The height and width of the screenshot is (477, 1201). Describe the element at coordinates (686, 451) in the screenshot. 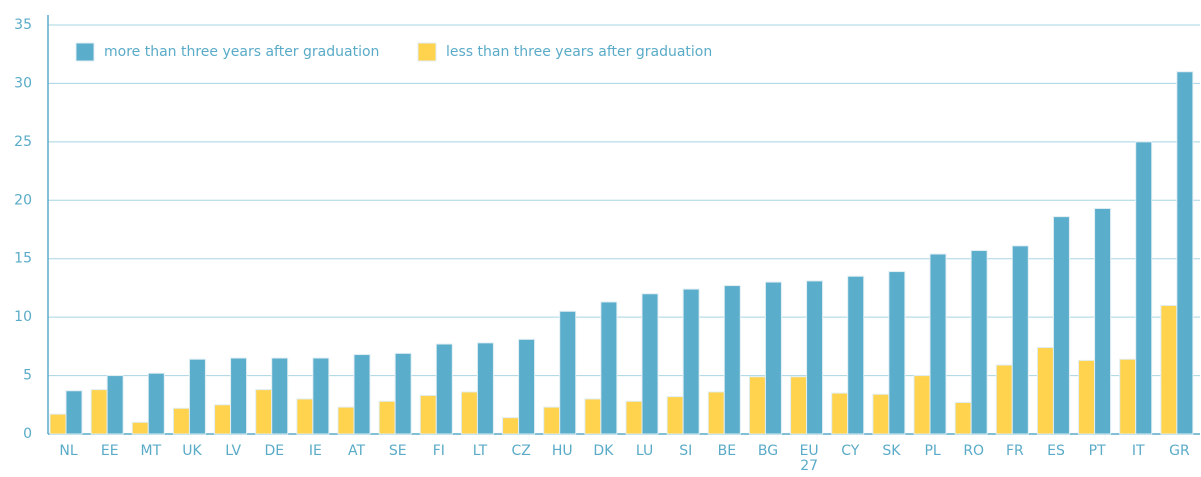

I see `x-tick-label: SI` at that location.